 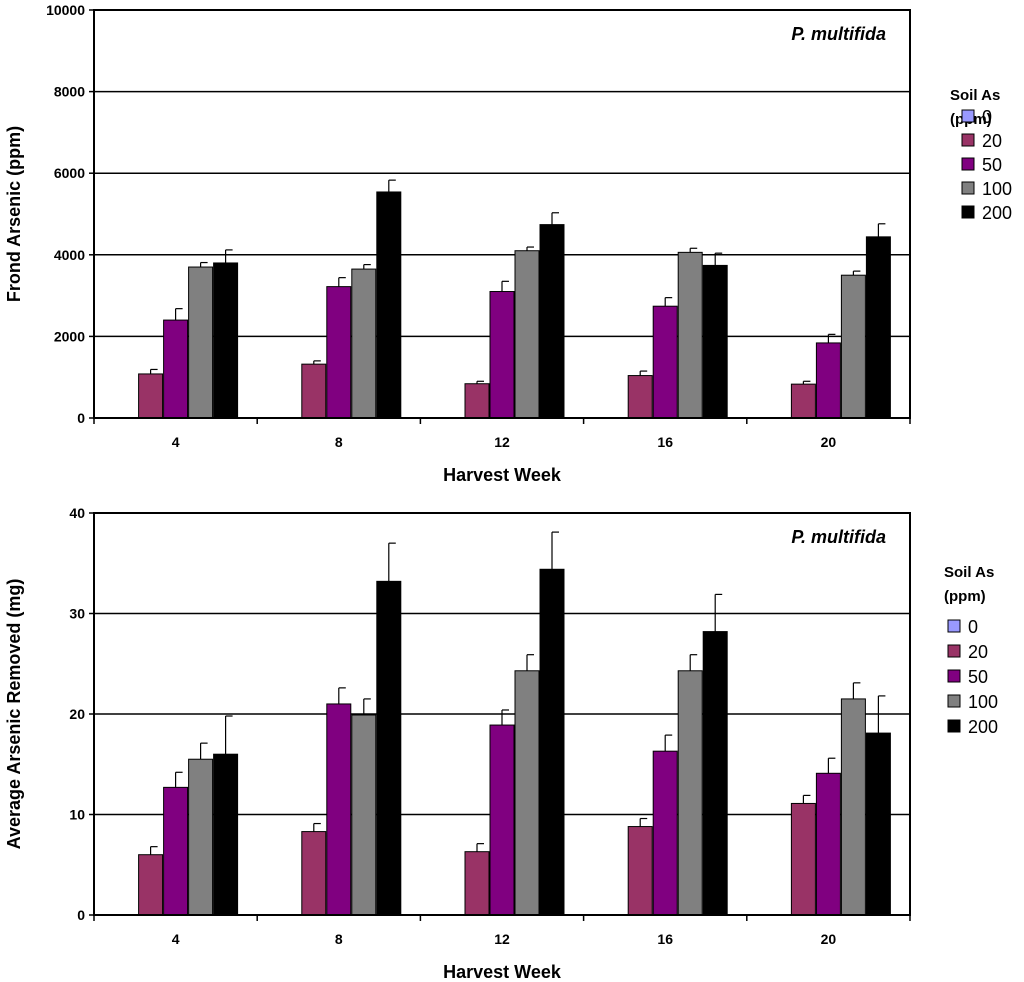 I want to click on y-tick-label: 20, so click(x=77, y=714).